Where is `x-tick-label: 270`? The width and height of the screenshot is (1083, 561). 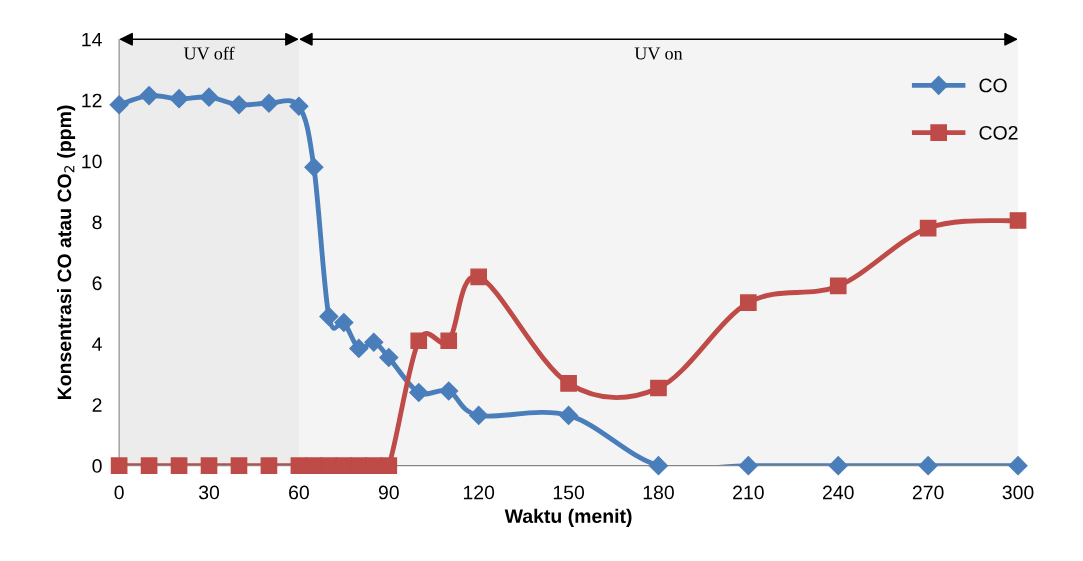 x-tick-label: 270 is located at coordinates (928, 492).